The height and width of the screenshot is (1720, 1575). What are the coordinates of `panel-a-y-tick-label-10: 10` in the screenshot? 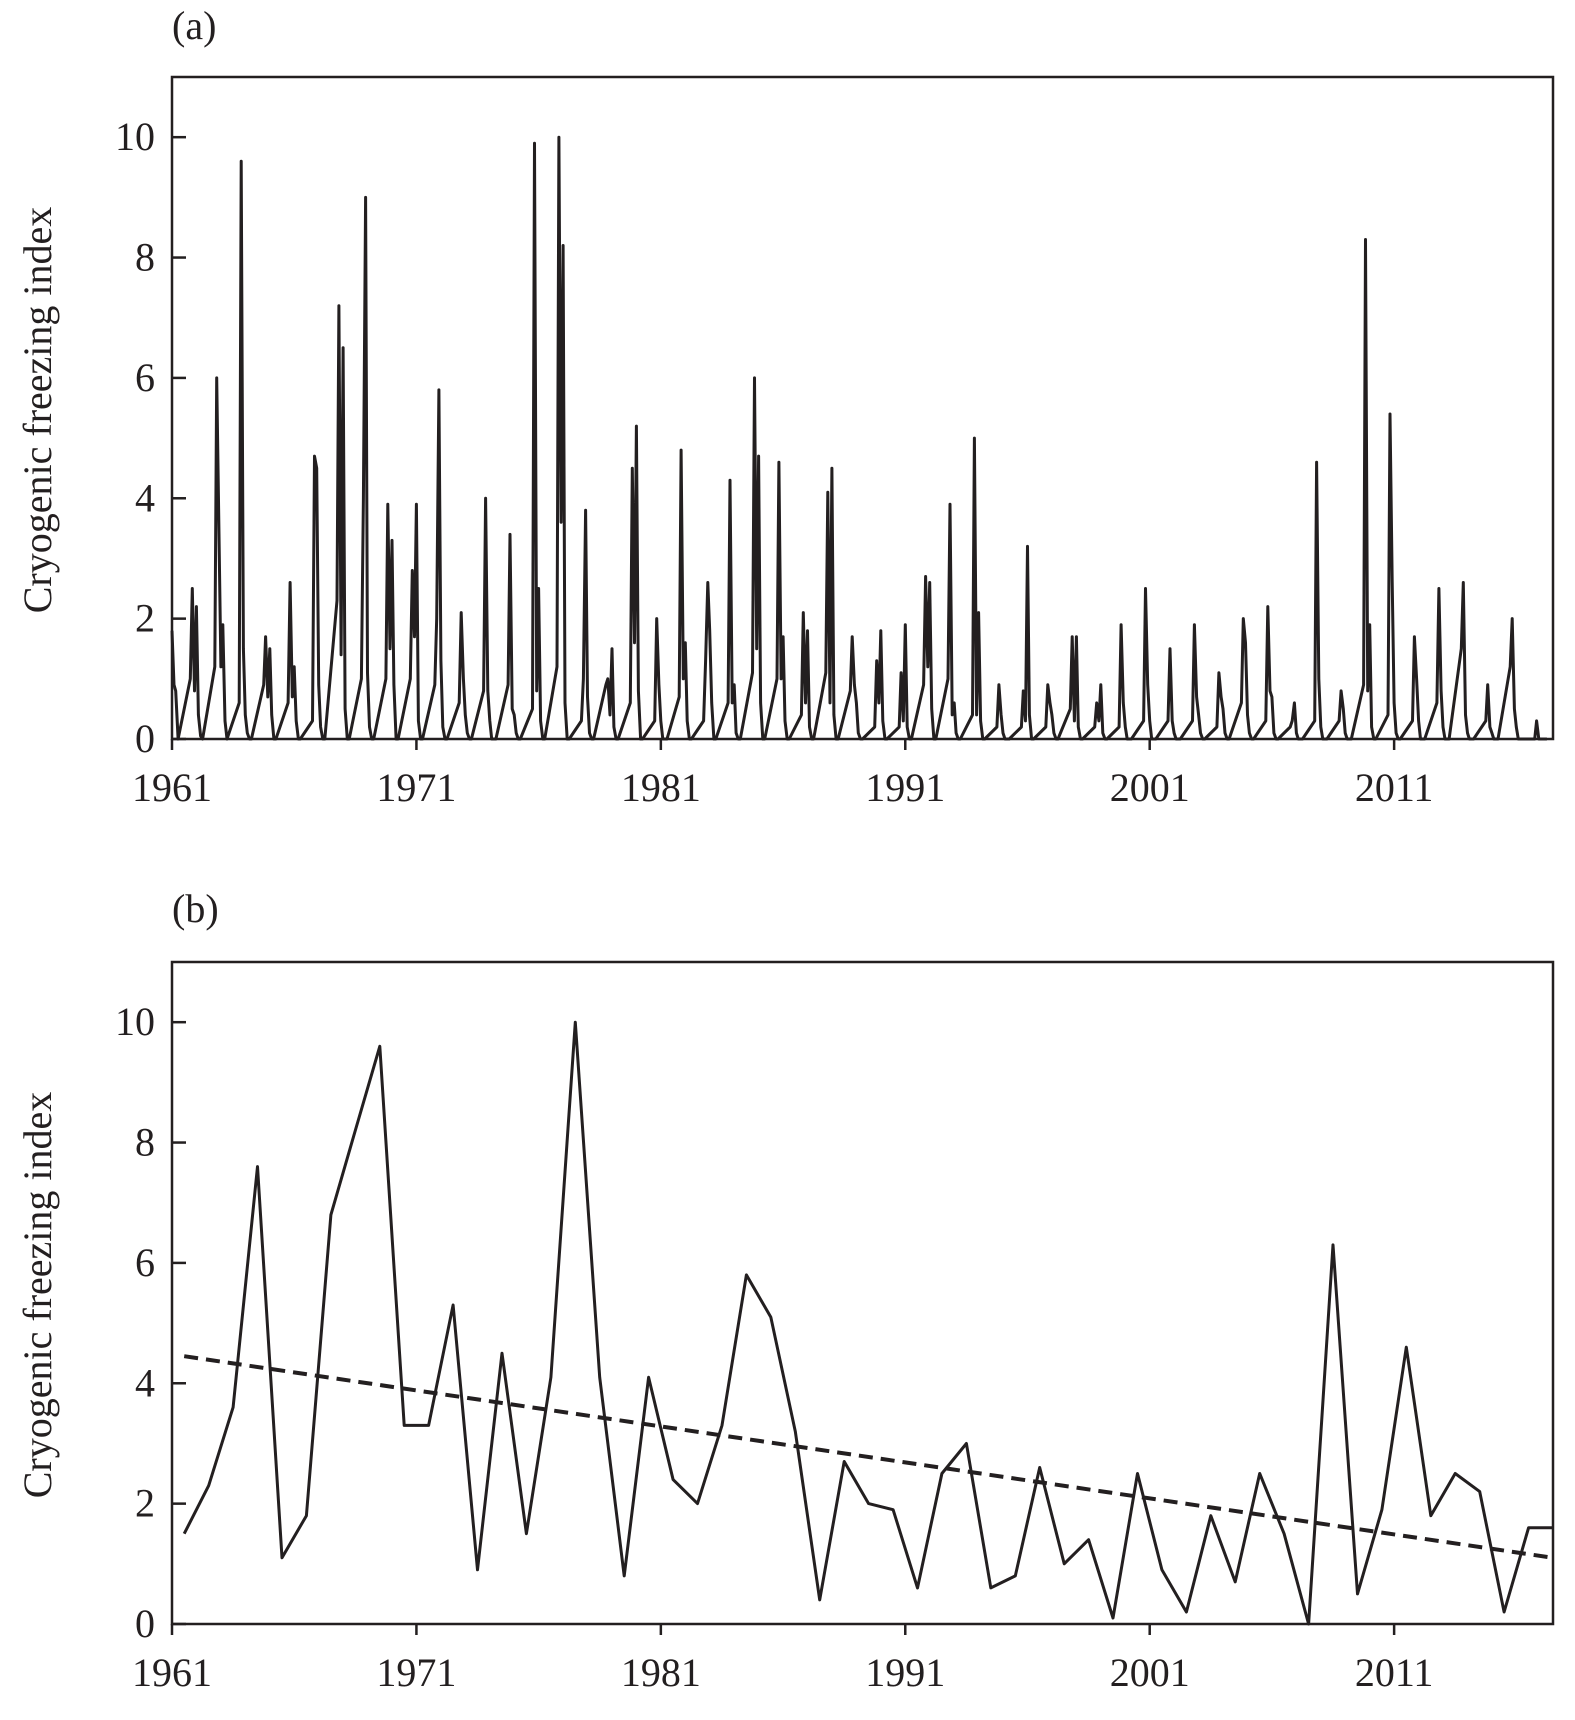 It's located at (135, 136).